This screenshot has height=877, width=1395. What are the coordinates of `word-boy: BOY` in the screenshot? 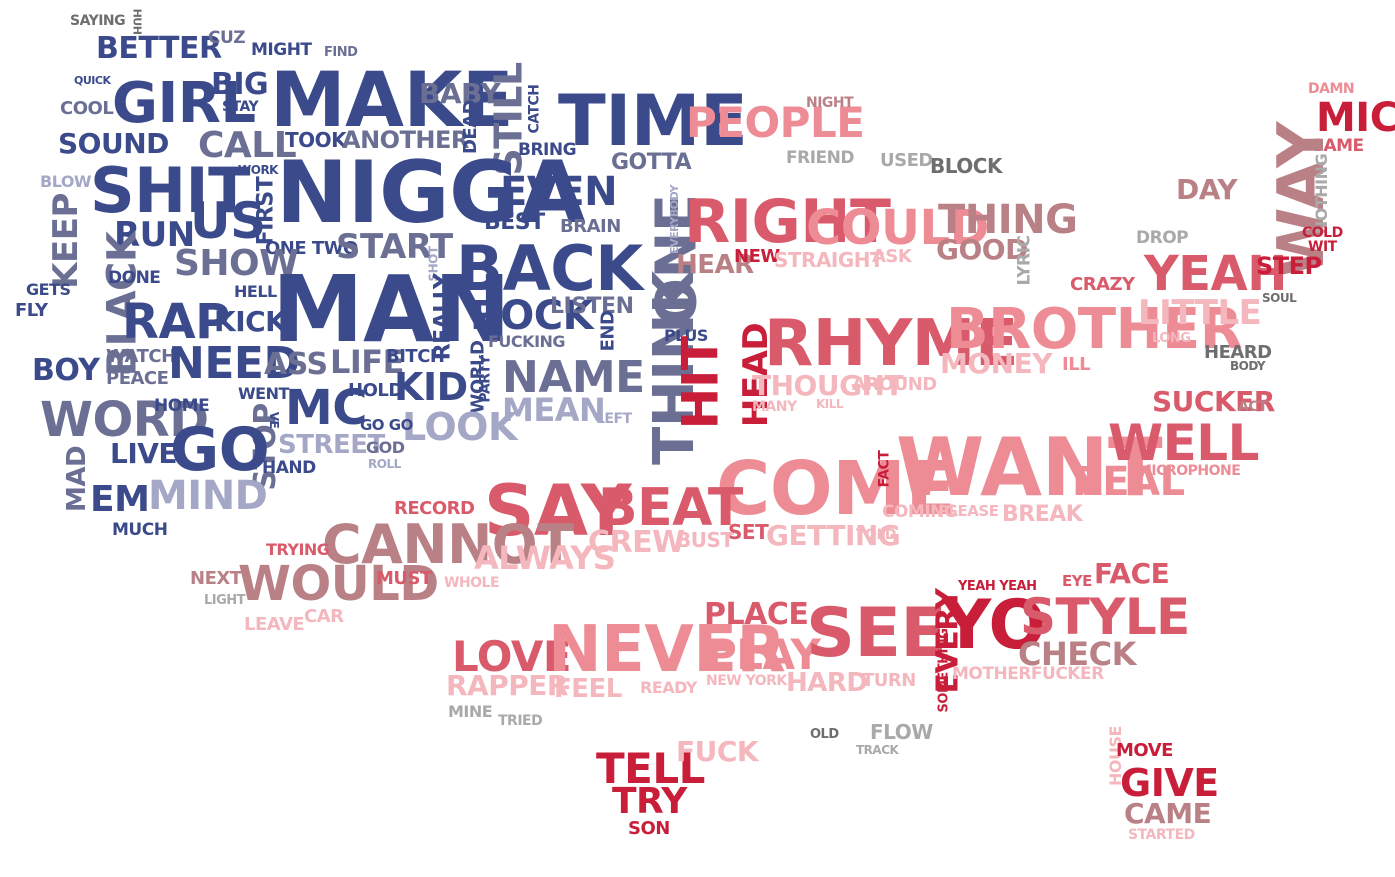 It's located at (66, 370).